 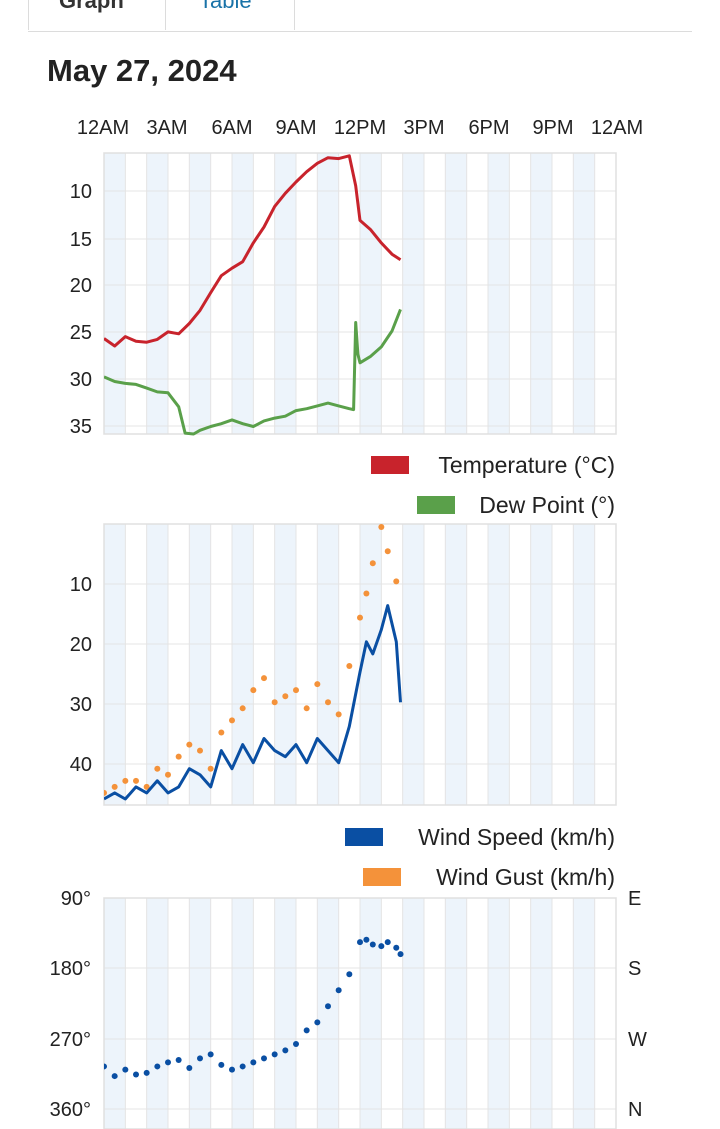 I want to click on time-axis-label: 6AM, so click(x=231, y=128).